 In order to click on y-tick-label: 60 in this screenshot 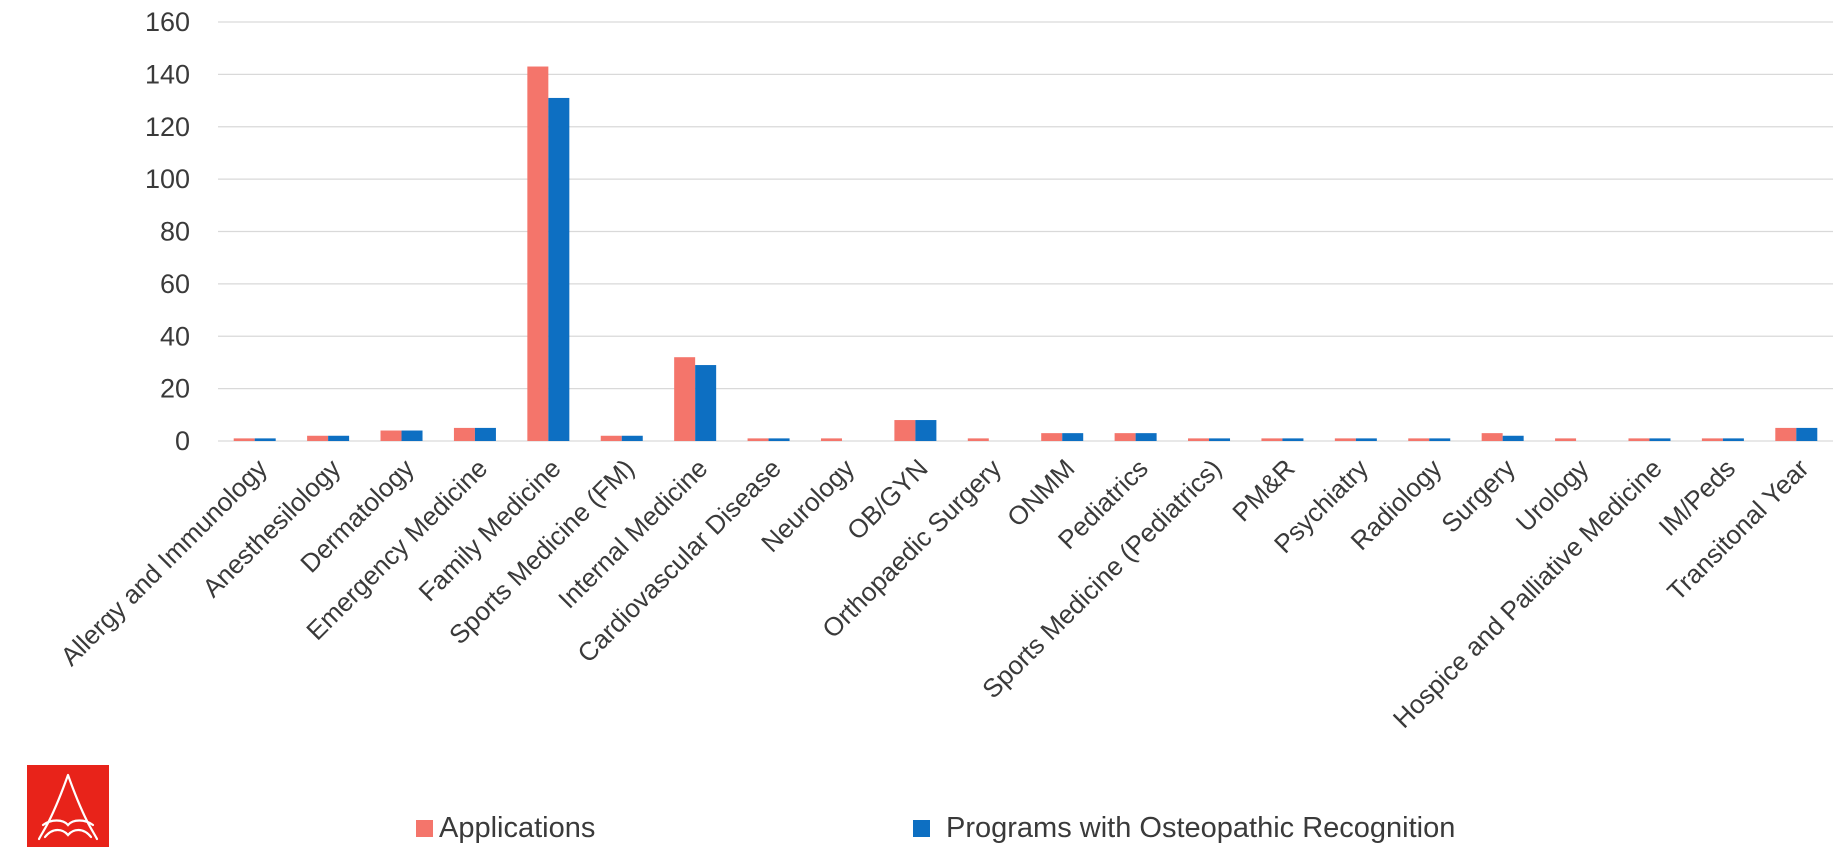, I will do `click(175, 284)`.